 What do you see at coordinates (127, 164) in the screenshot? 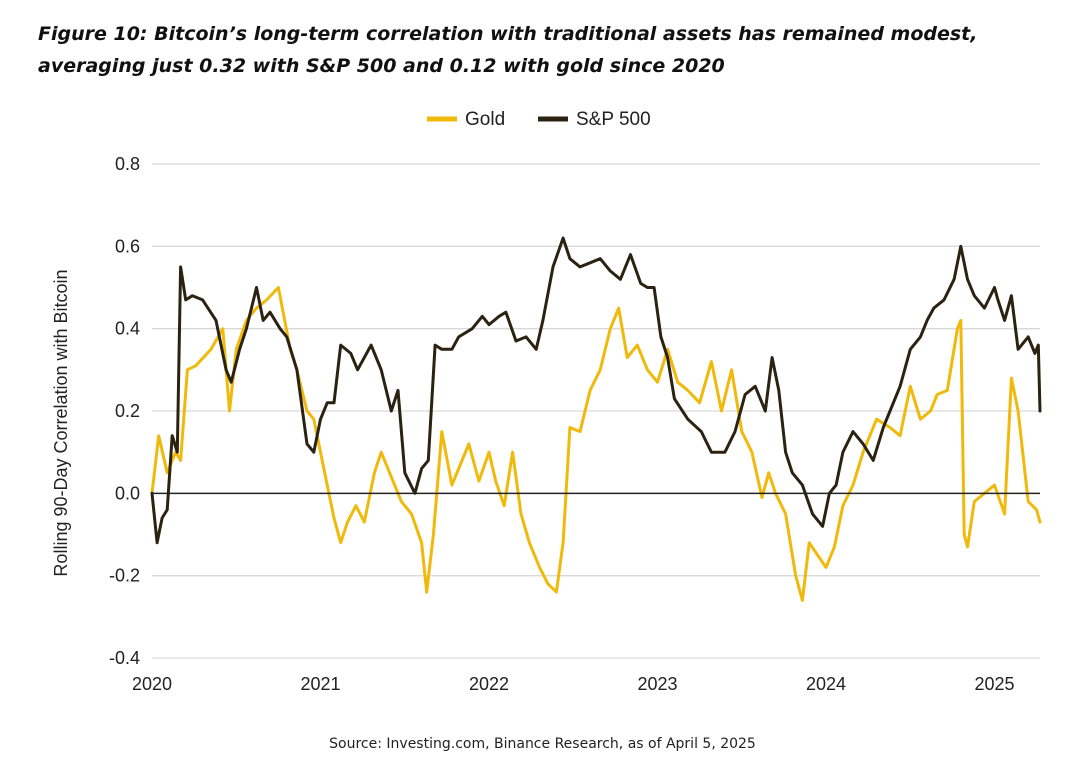
I see `y-tick-label: 0.8` at bounding box center [127, 164].